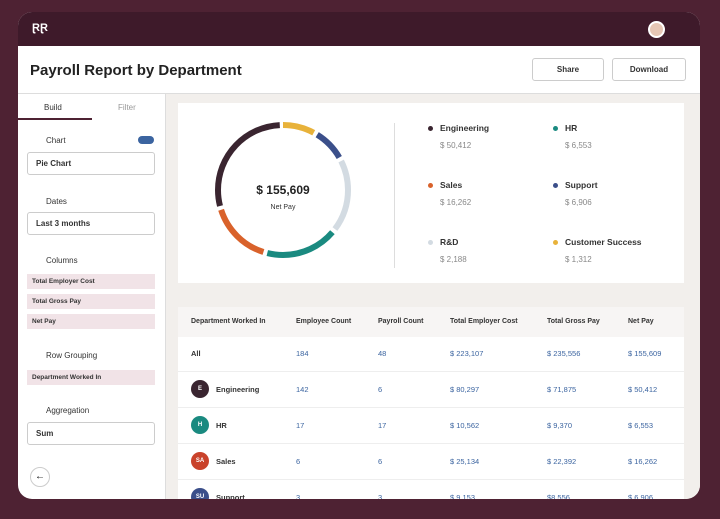  I want to click on cell: 184, so click(302, 353).